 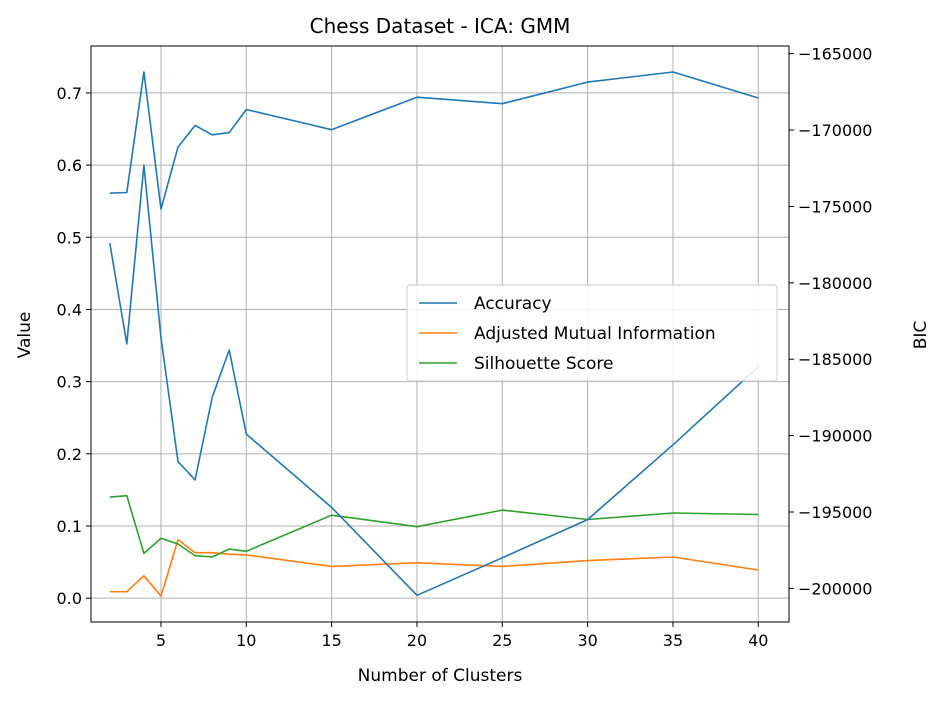 What do you see at coordinates (921, 335) in the screenshot?
I see `y2-axis-label: BIC` at bounding box center [921, 335].